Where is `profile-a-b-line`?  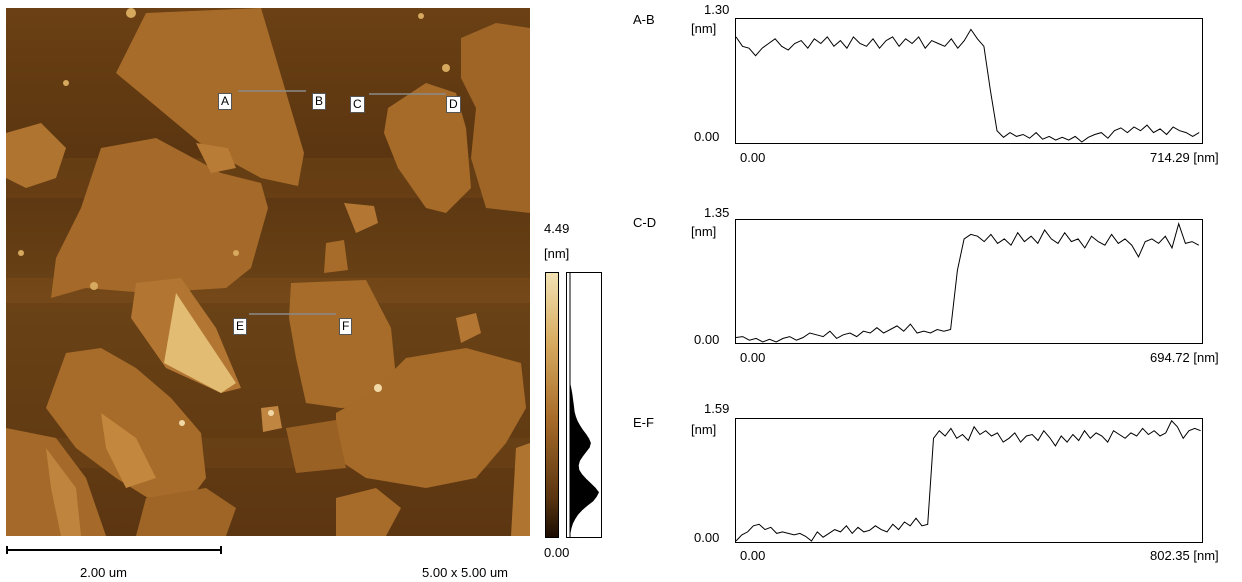 profile-a-b-line is located at coordinates (967, 85).